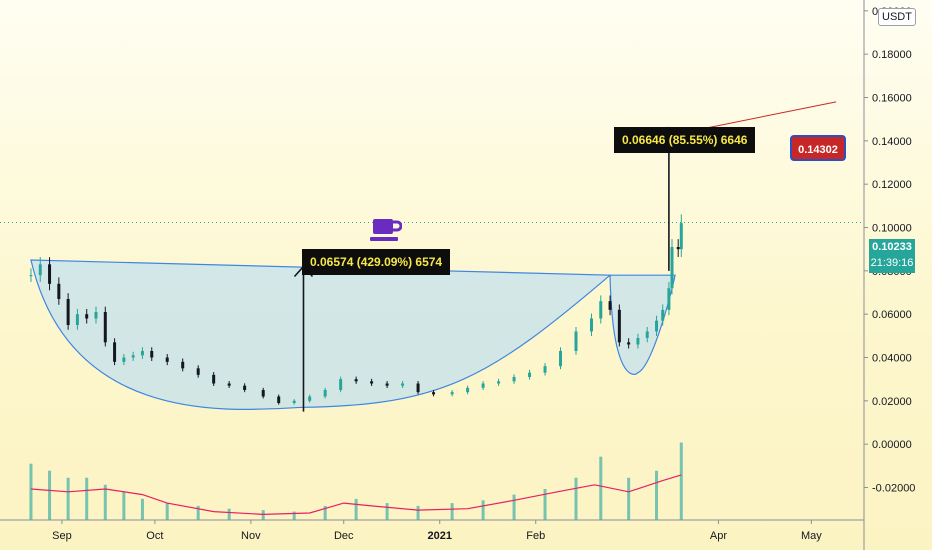 This screenshot has height=550, width=932. What do you see at coordinates (818, 148) in the screenshot?
I see `target-price-badge: 0.14302` at bounding box center [818, 148].